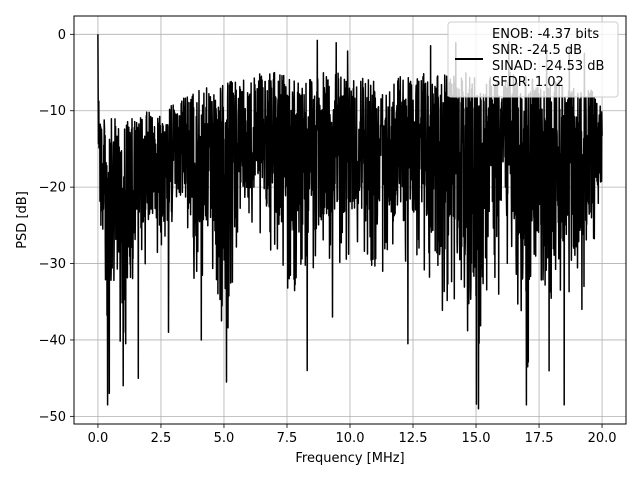 The width and height of the screenshot is (640, 480). What do you see at coordinates (545, 34) in the screenshot?
I see `legend-enob: ENOB: -4.37 bits` at bounding box center [545, 34].